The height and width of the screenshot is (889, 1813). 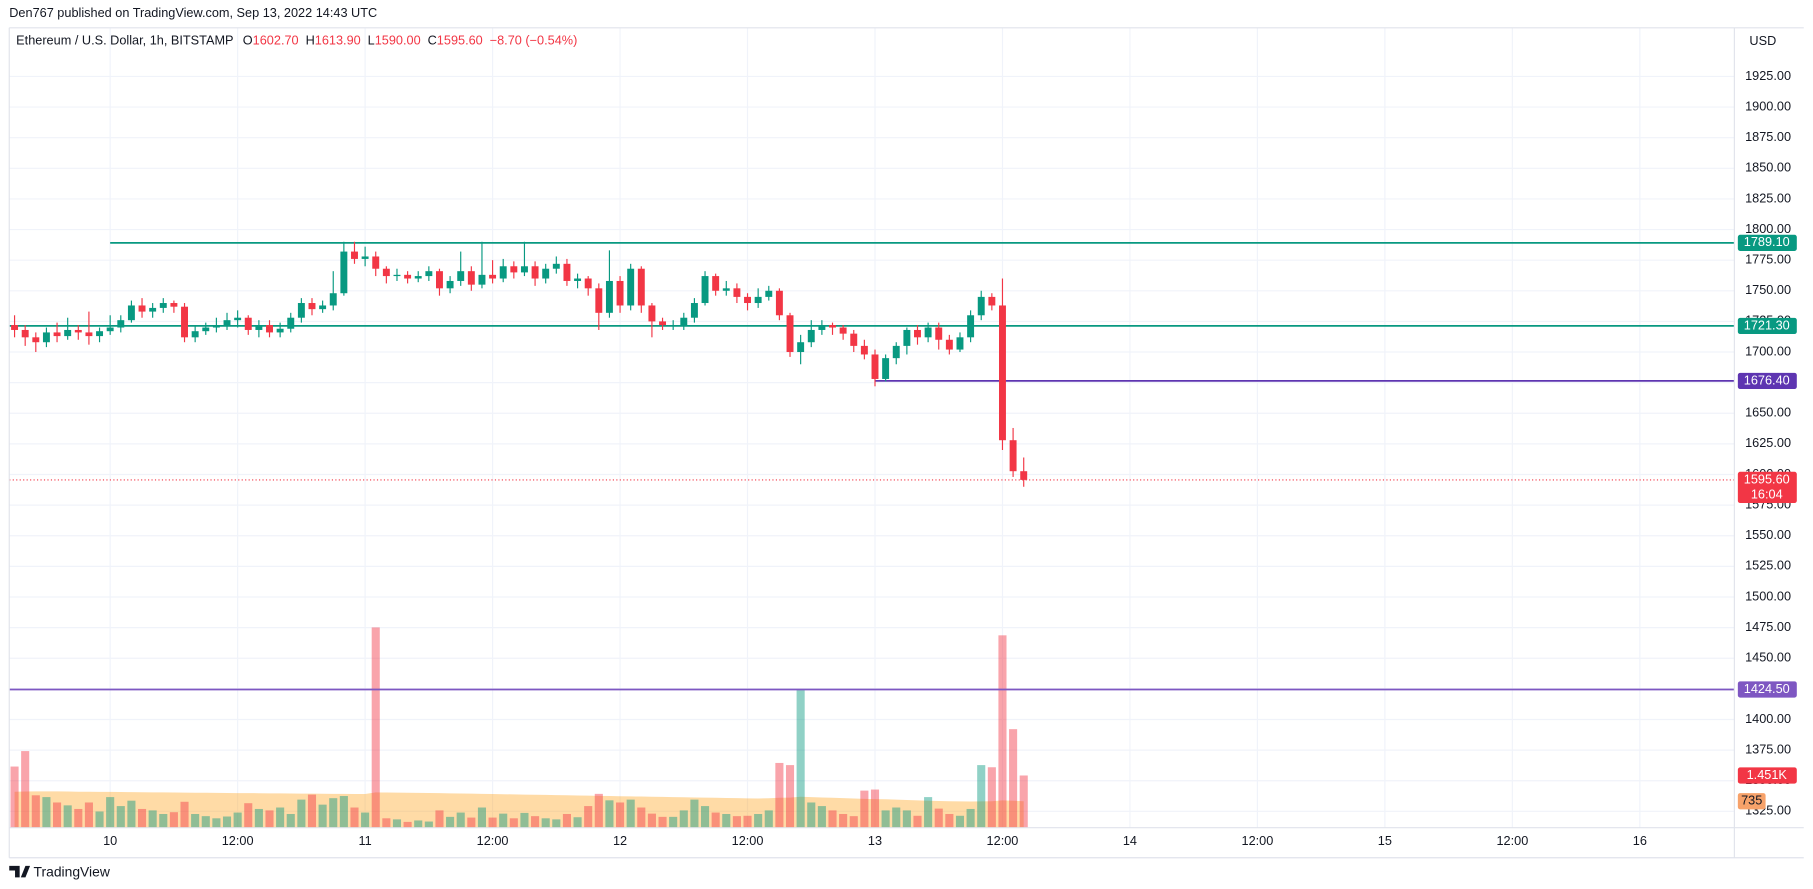 I want to click on y-tick-label: 1375.00, so click(x=1768, y=748).